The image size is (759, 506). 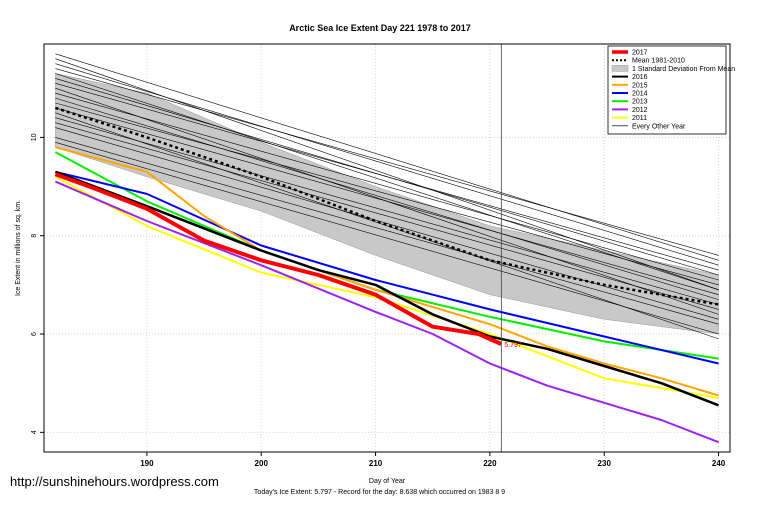 I want to click on y-axis: 4 6 8 10, so click(x=37, y=283).